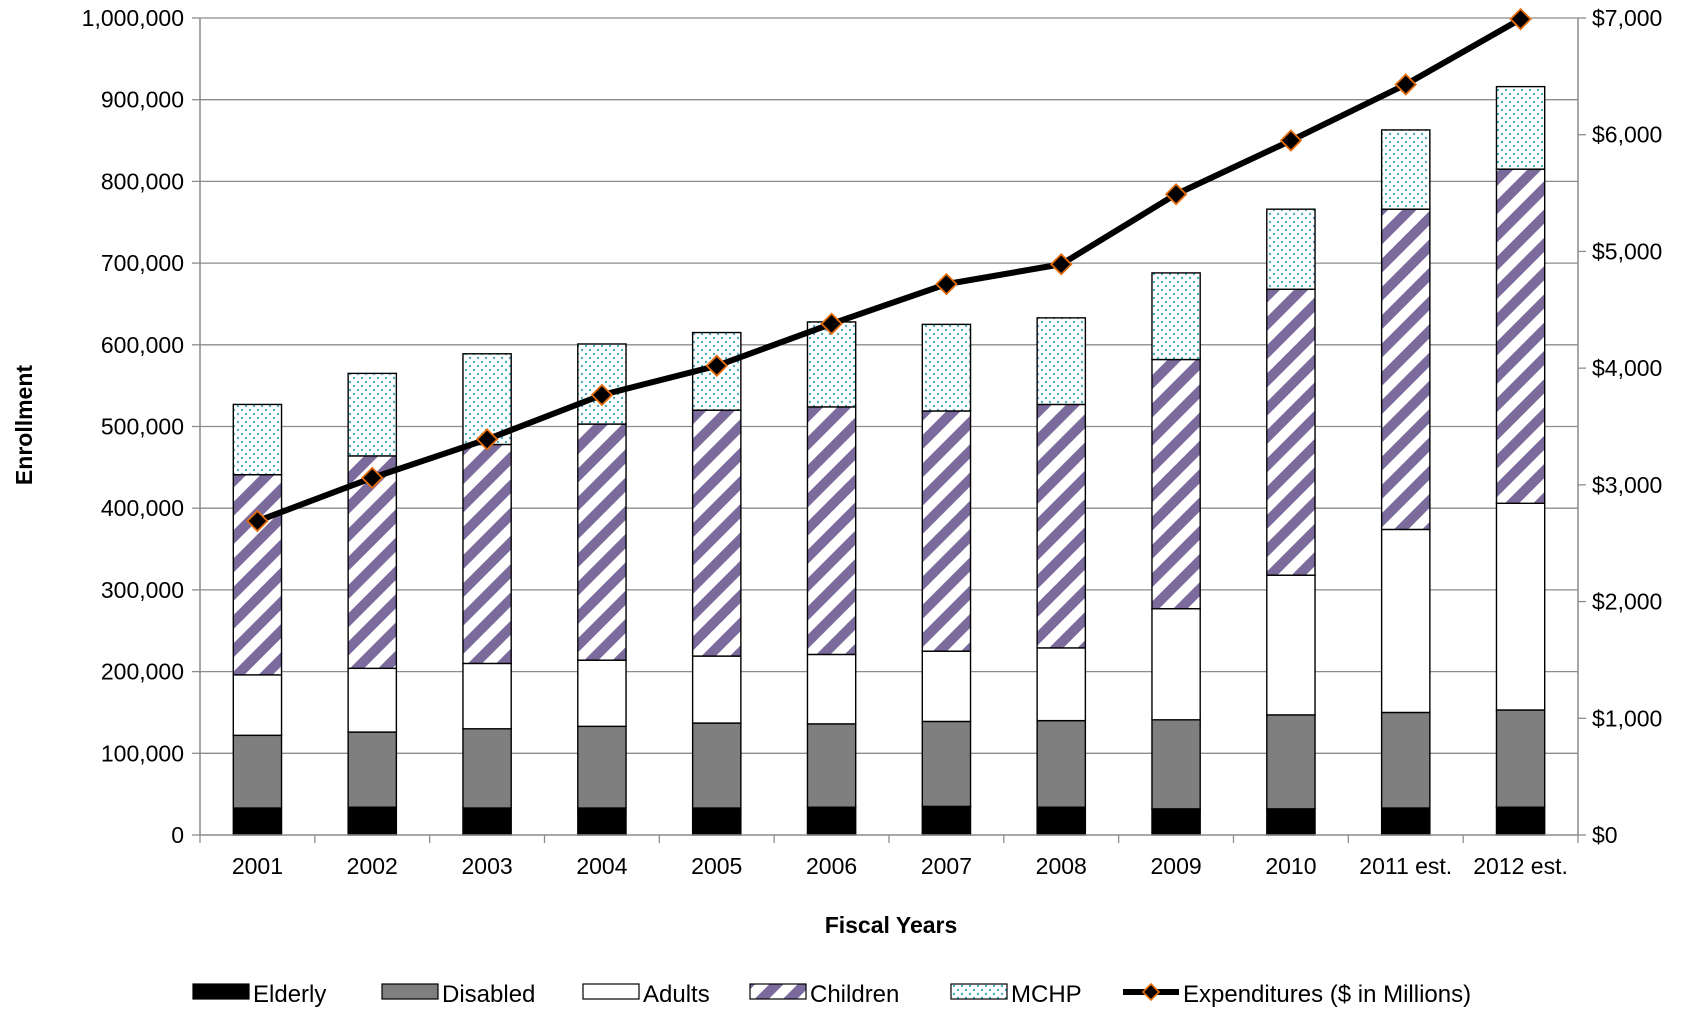  What do you see at coordinates (602, 693) in the screenshot?
I see `bar-adults-2004` at bounding box center [602, 693].